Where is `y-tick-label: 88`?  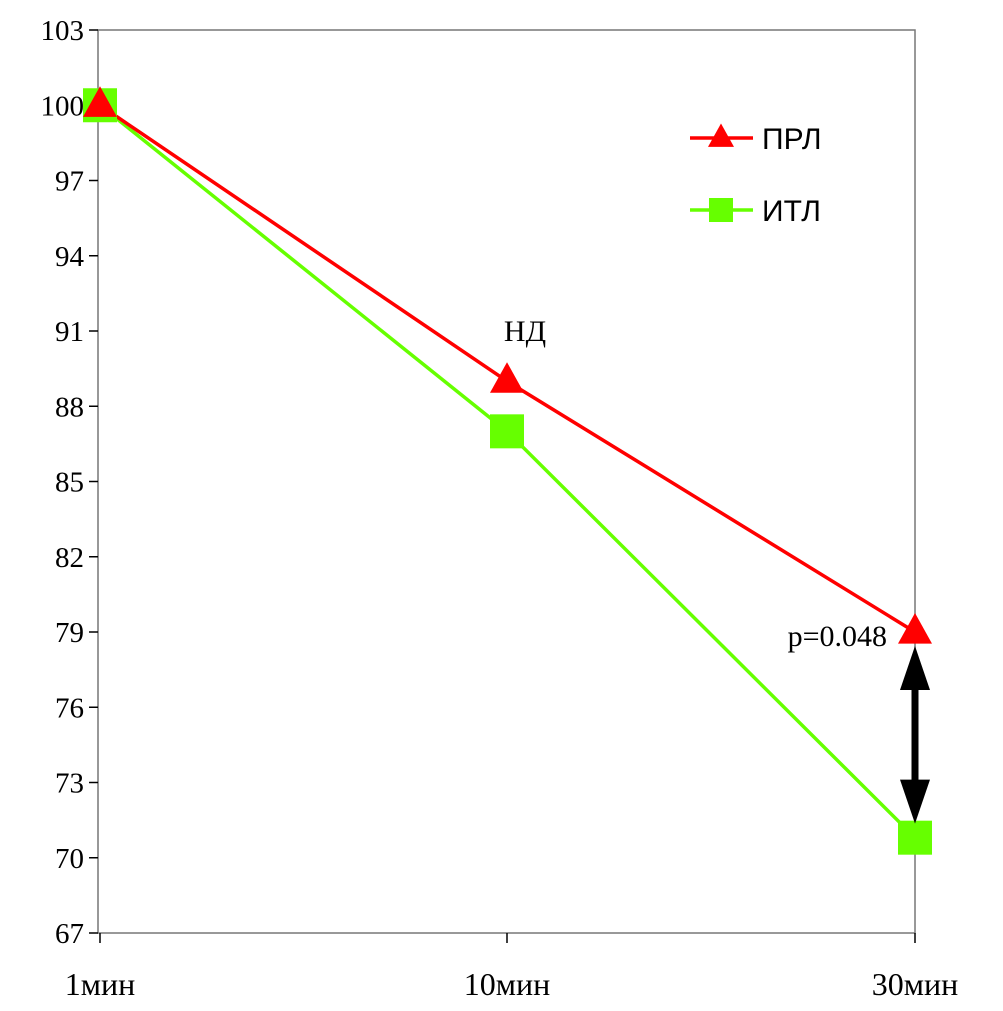
y-tick-label: 88 is located at coordinates (69, 407).